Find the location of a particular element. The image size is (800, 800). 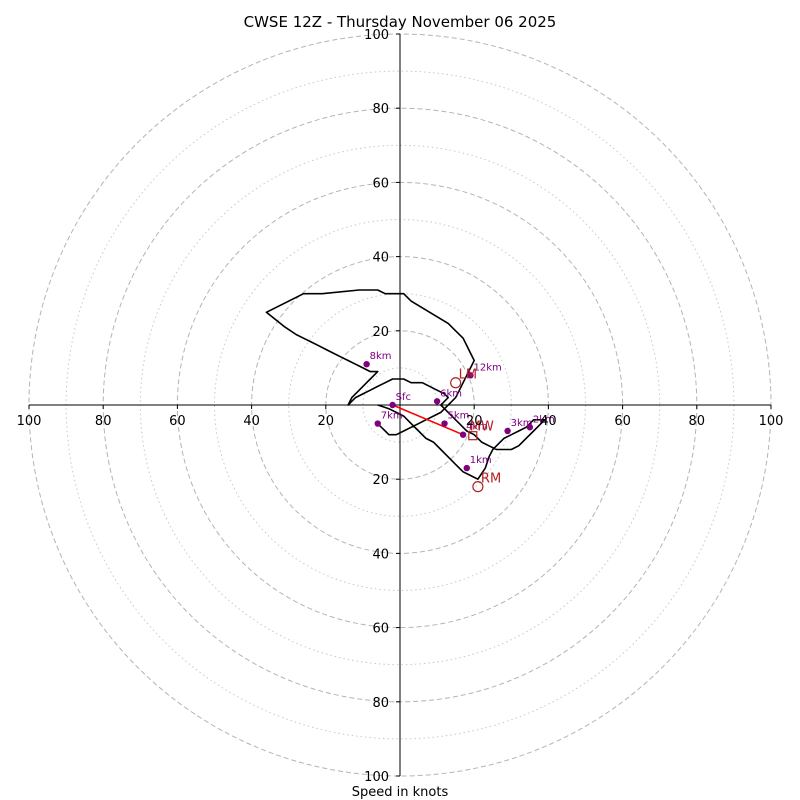

level-point-12km is located at coordinates (470, 375).